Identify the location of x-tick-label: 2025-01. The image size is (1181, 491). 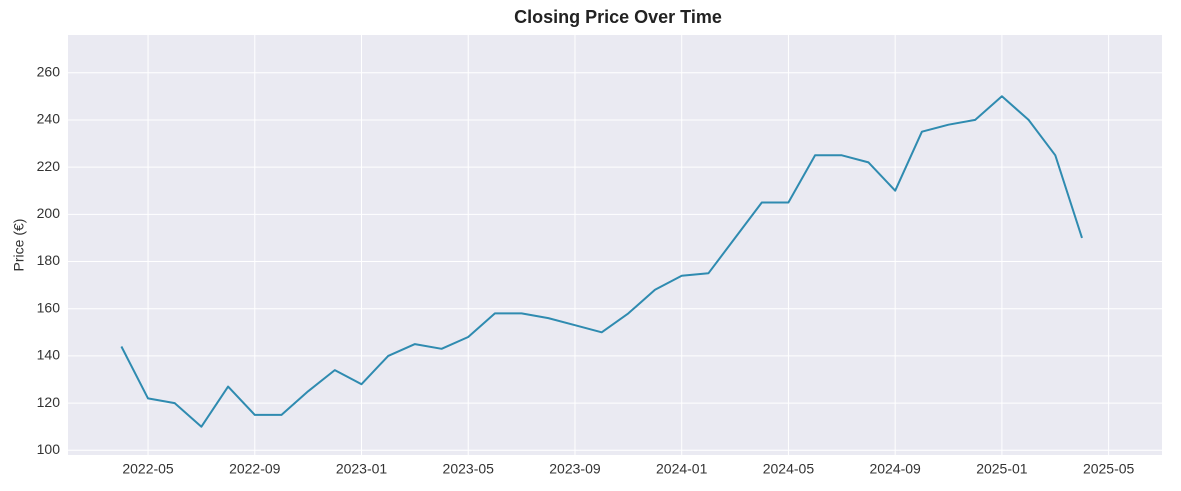
(1002, 469).